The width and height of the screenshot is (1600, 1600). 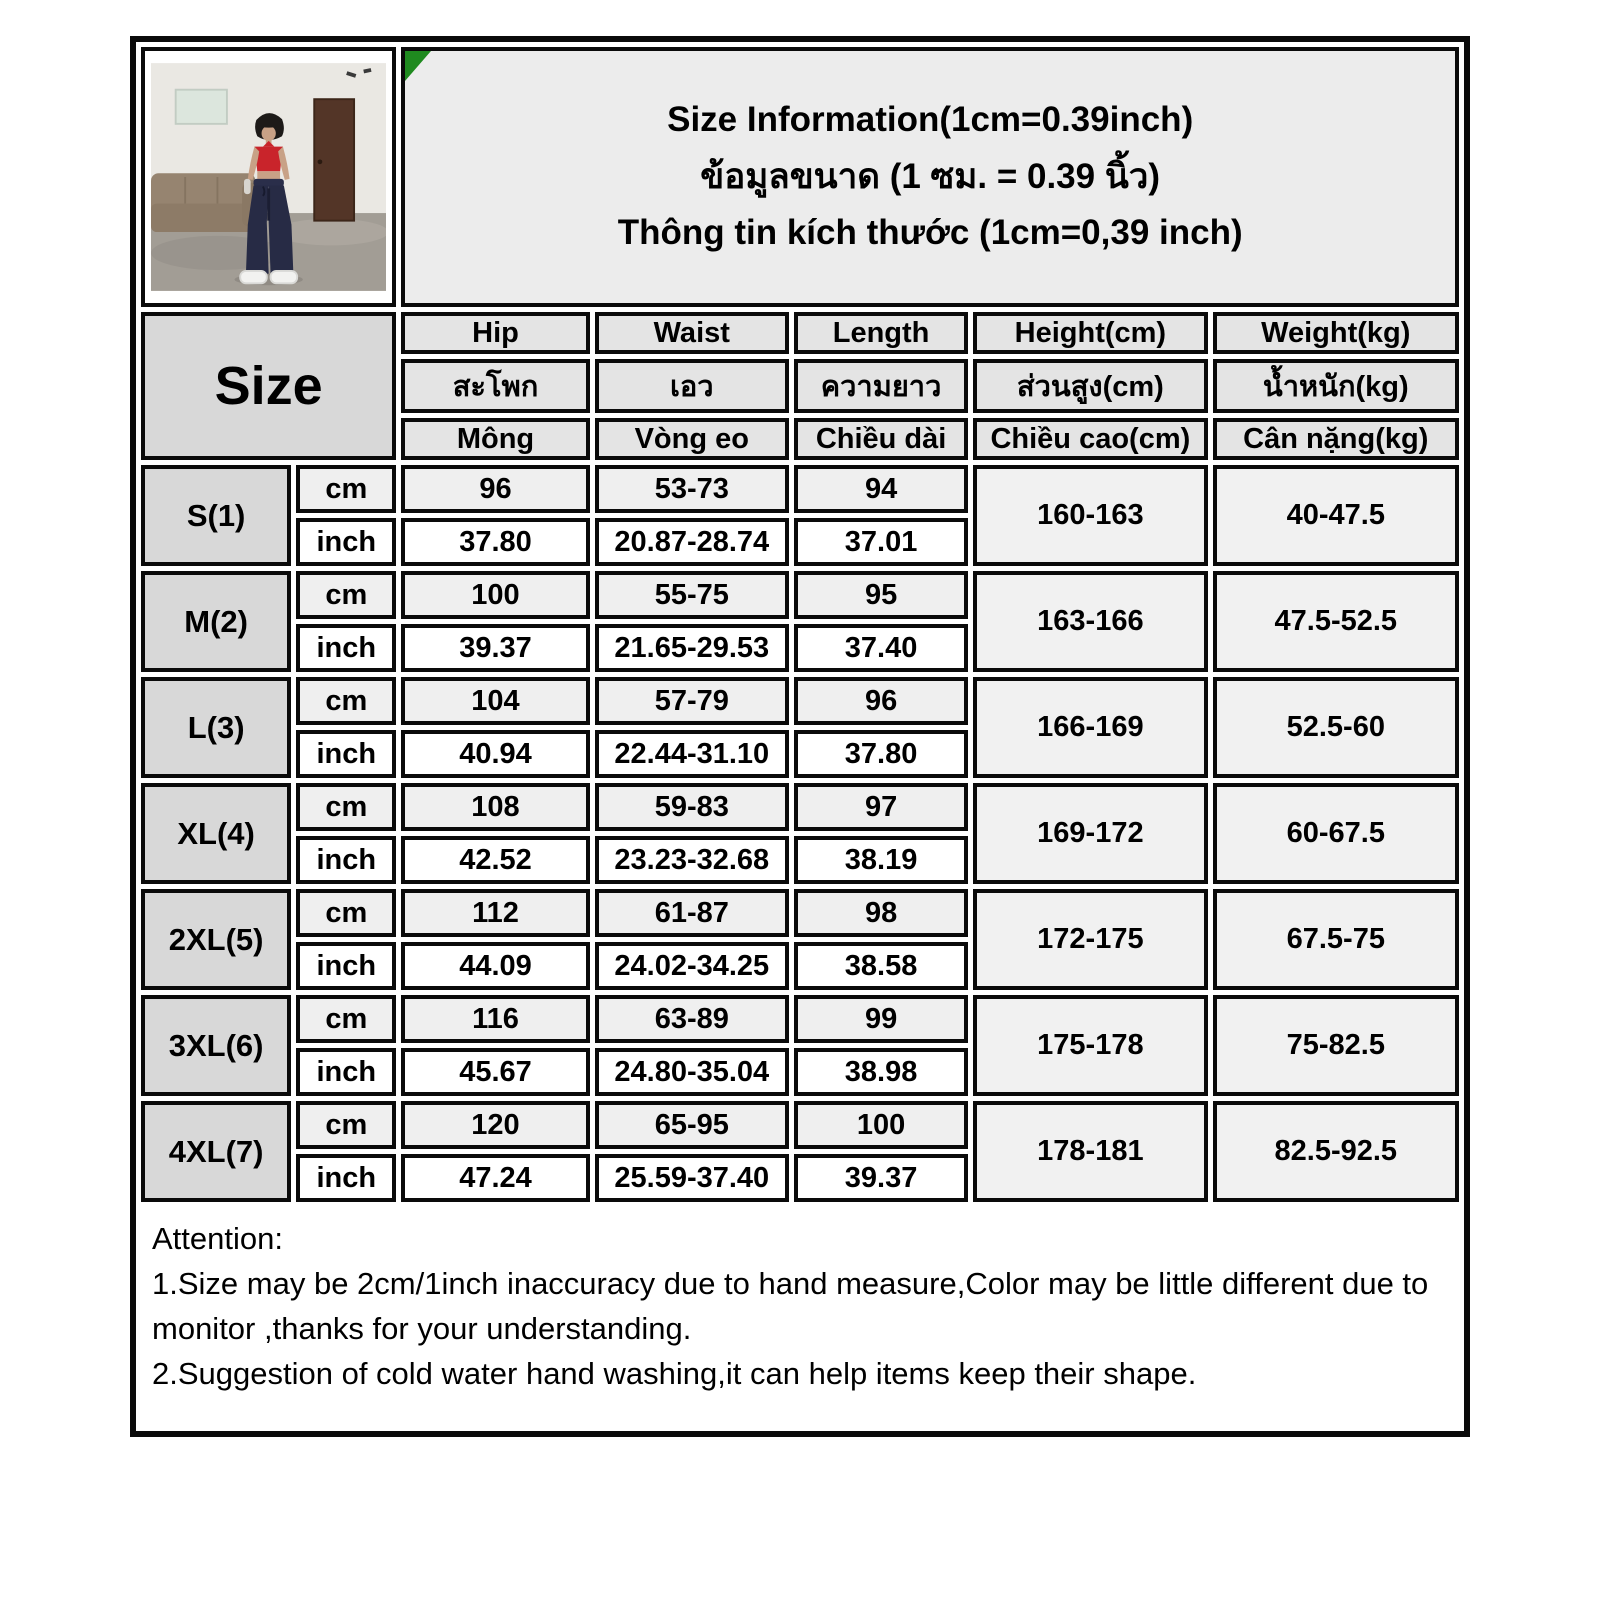 What do you see at coordinates (800, 1045) in the screenshot?
I see `row-3xl6-cm: 3XL(6) cm 116 63-89 99 175-178 75-82.5` at bounding box center [800, 1045].